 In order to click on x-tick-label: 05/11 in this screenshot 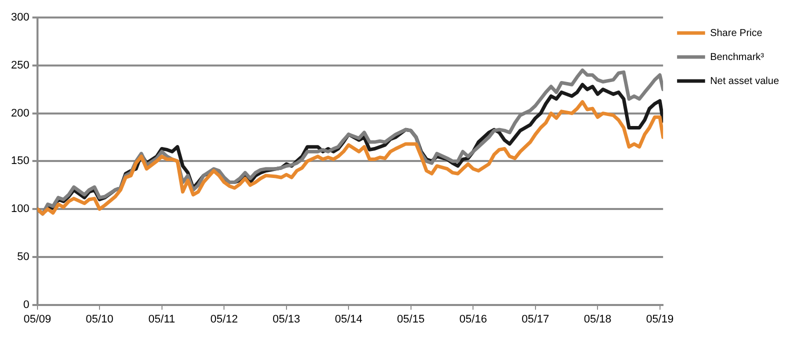, I will do `click(162, 319)`.